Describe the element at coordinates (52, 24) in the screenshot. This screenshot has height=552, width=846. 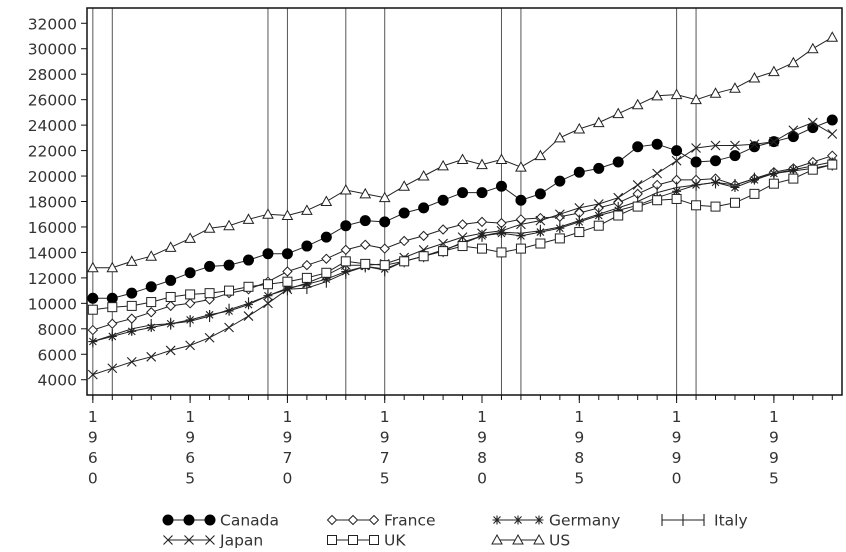
I see `y-tick-label: 32000` at that location.